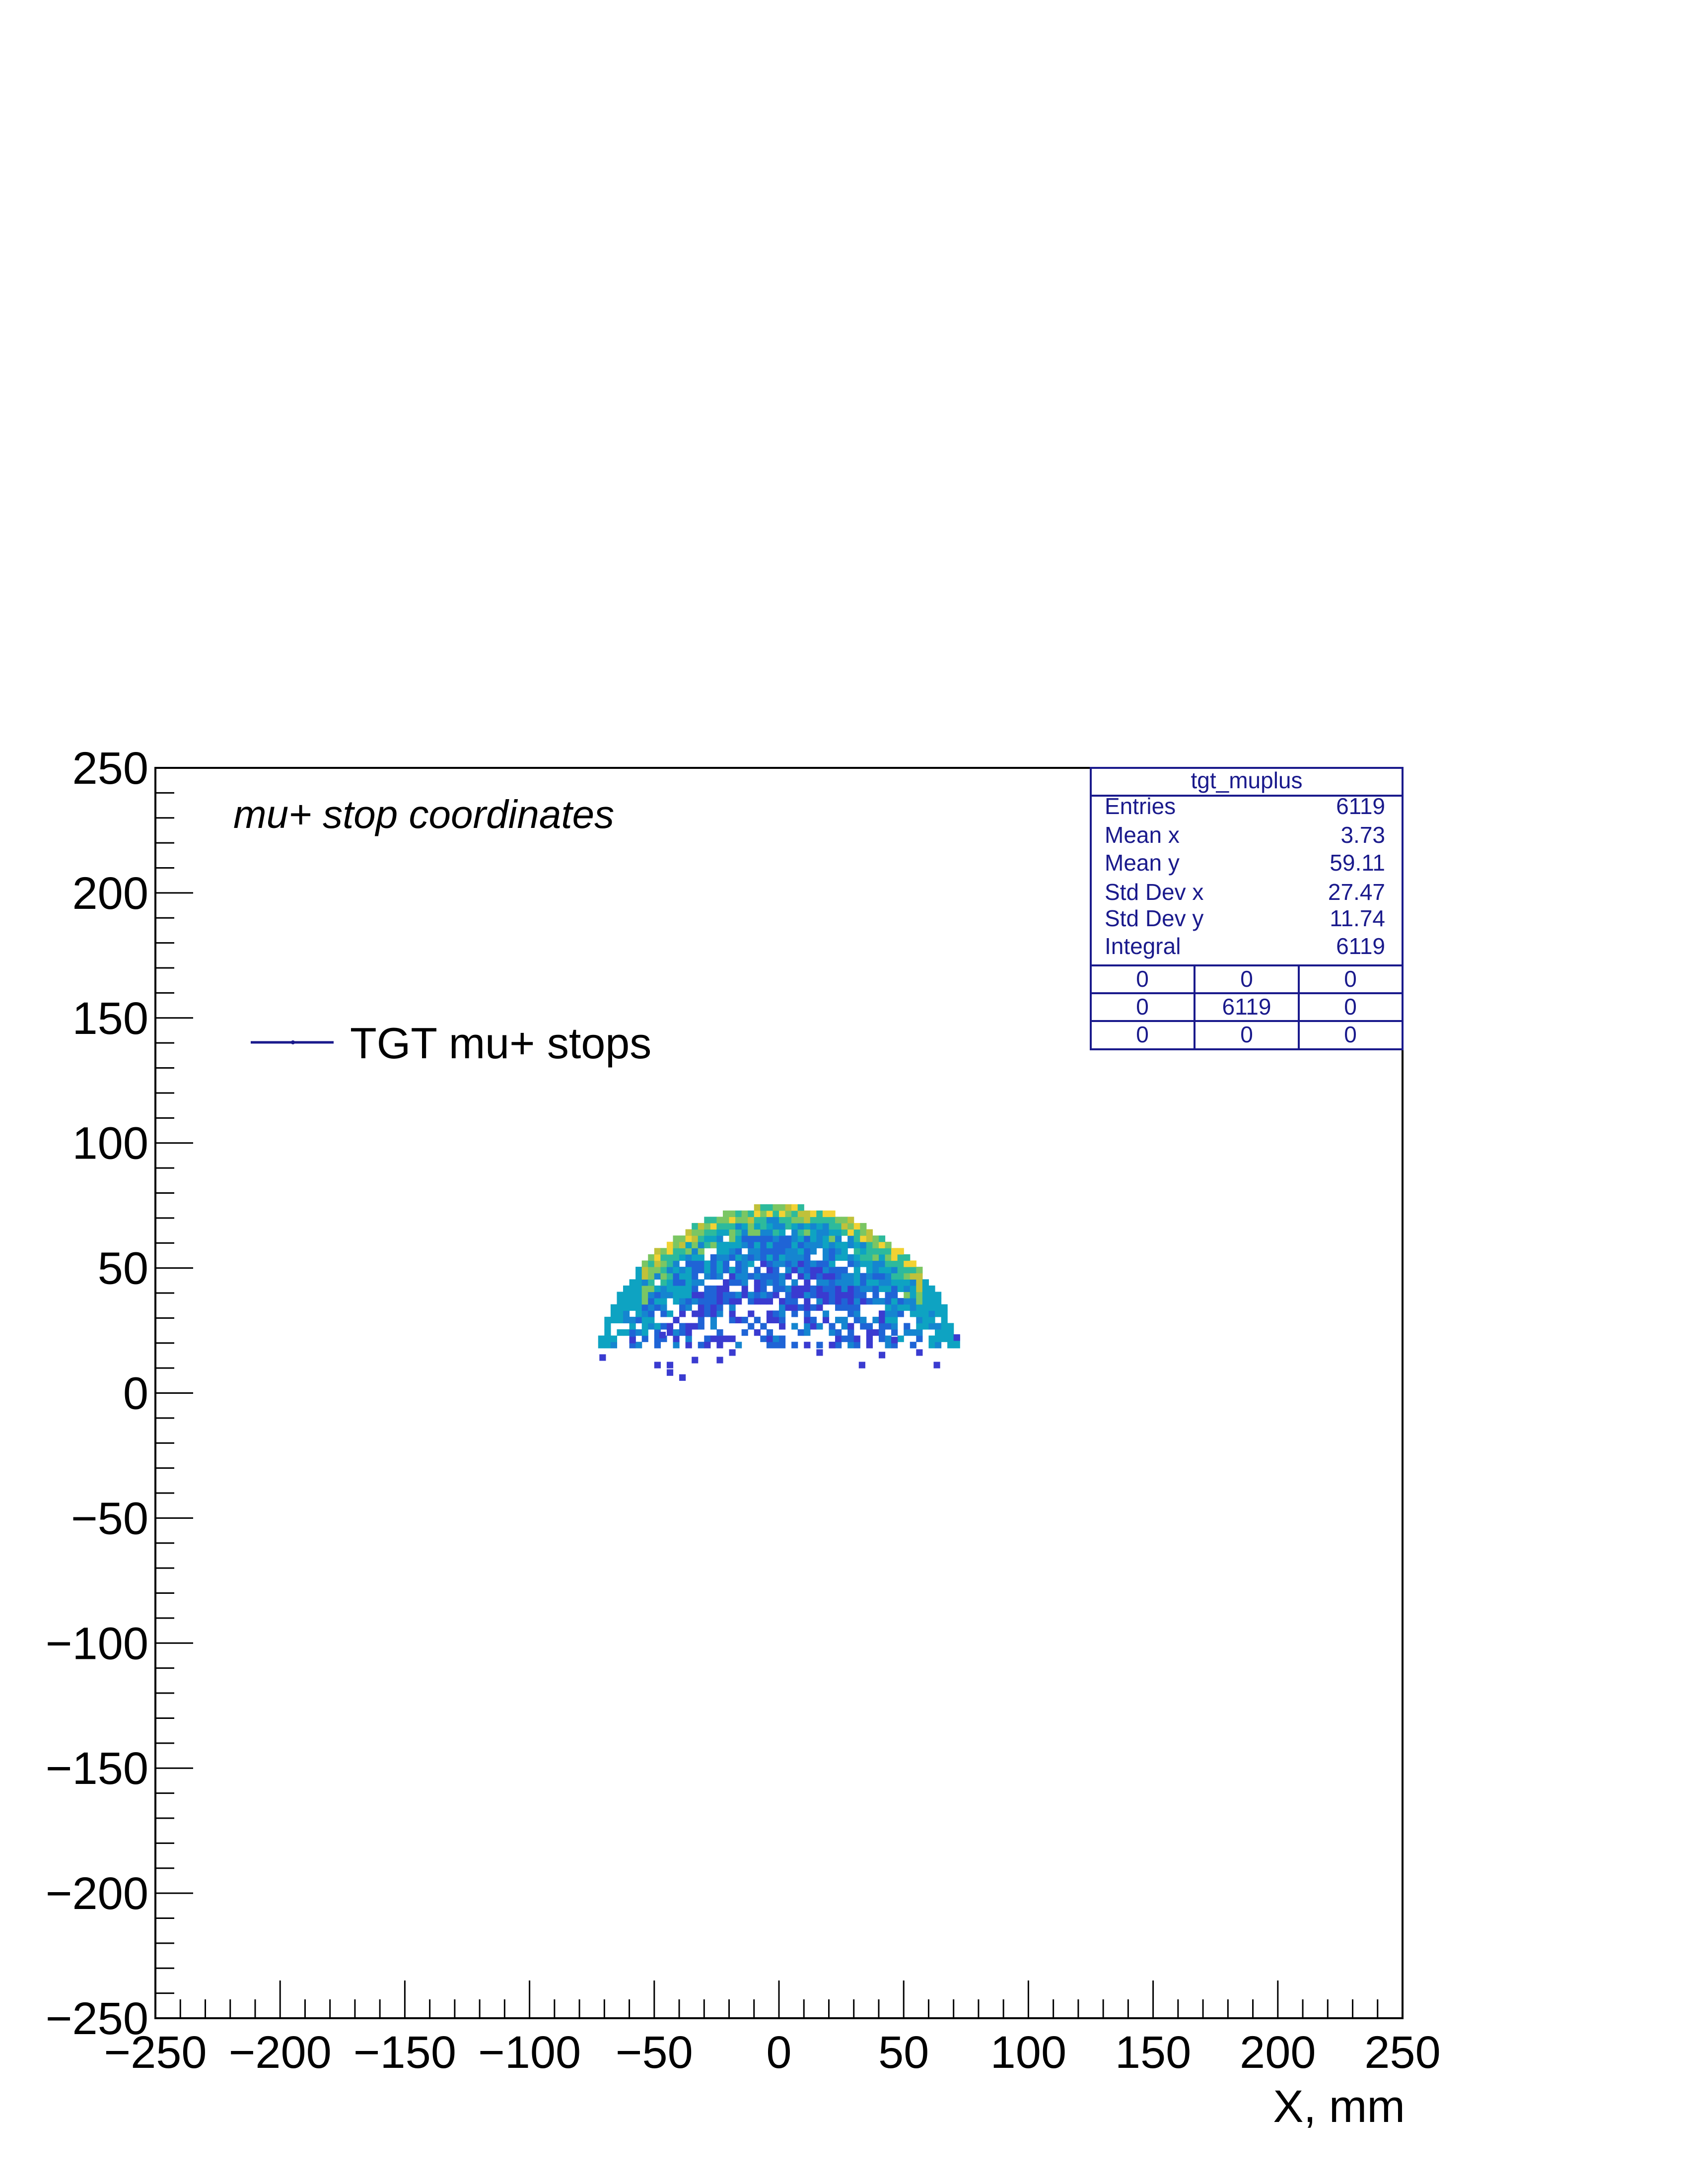 The height and width of the screenshot is (2184, 1688). I want to click on x-tick-label: −100, so click(529, 2052).